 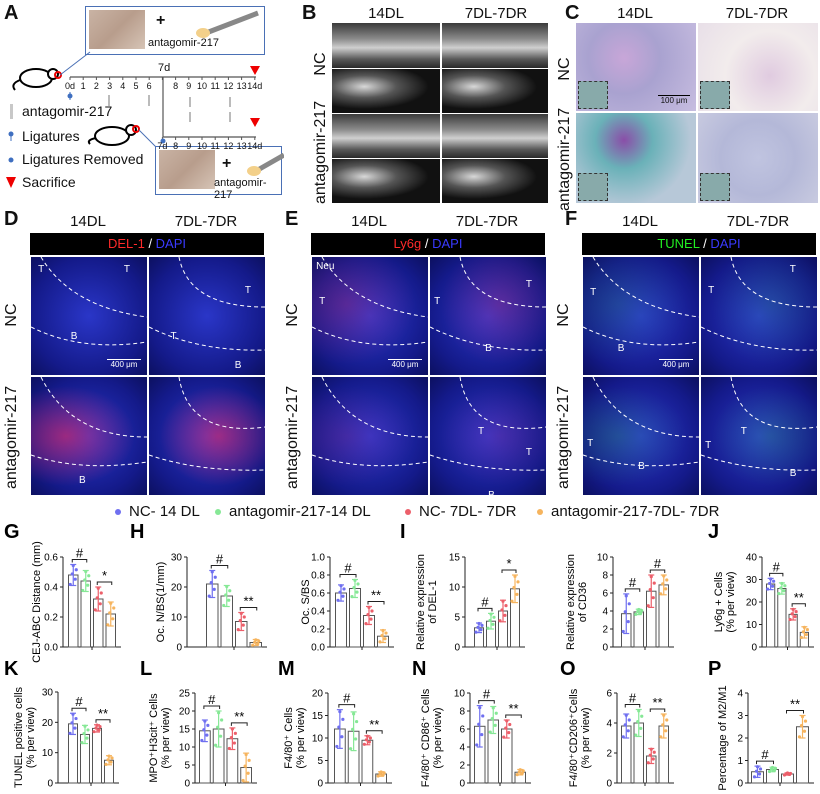 I want to click on y-tick-label: 20, so click(x=48, y=723).